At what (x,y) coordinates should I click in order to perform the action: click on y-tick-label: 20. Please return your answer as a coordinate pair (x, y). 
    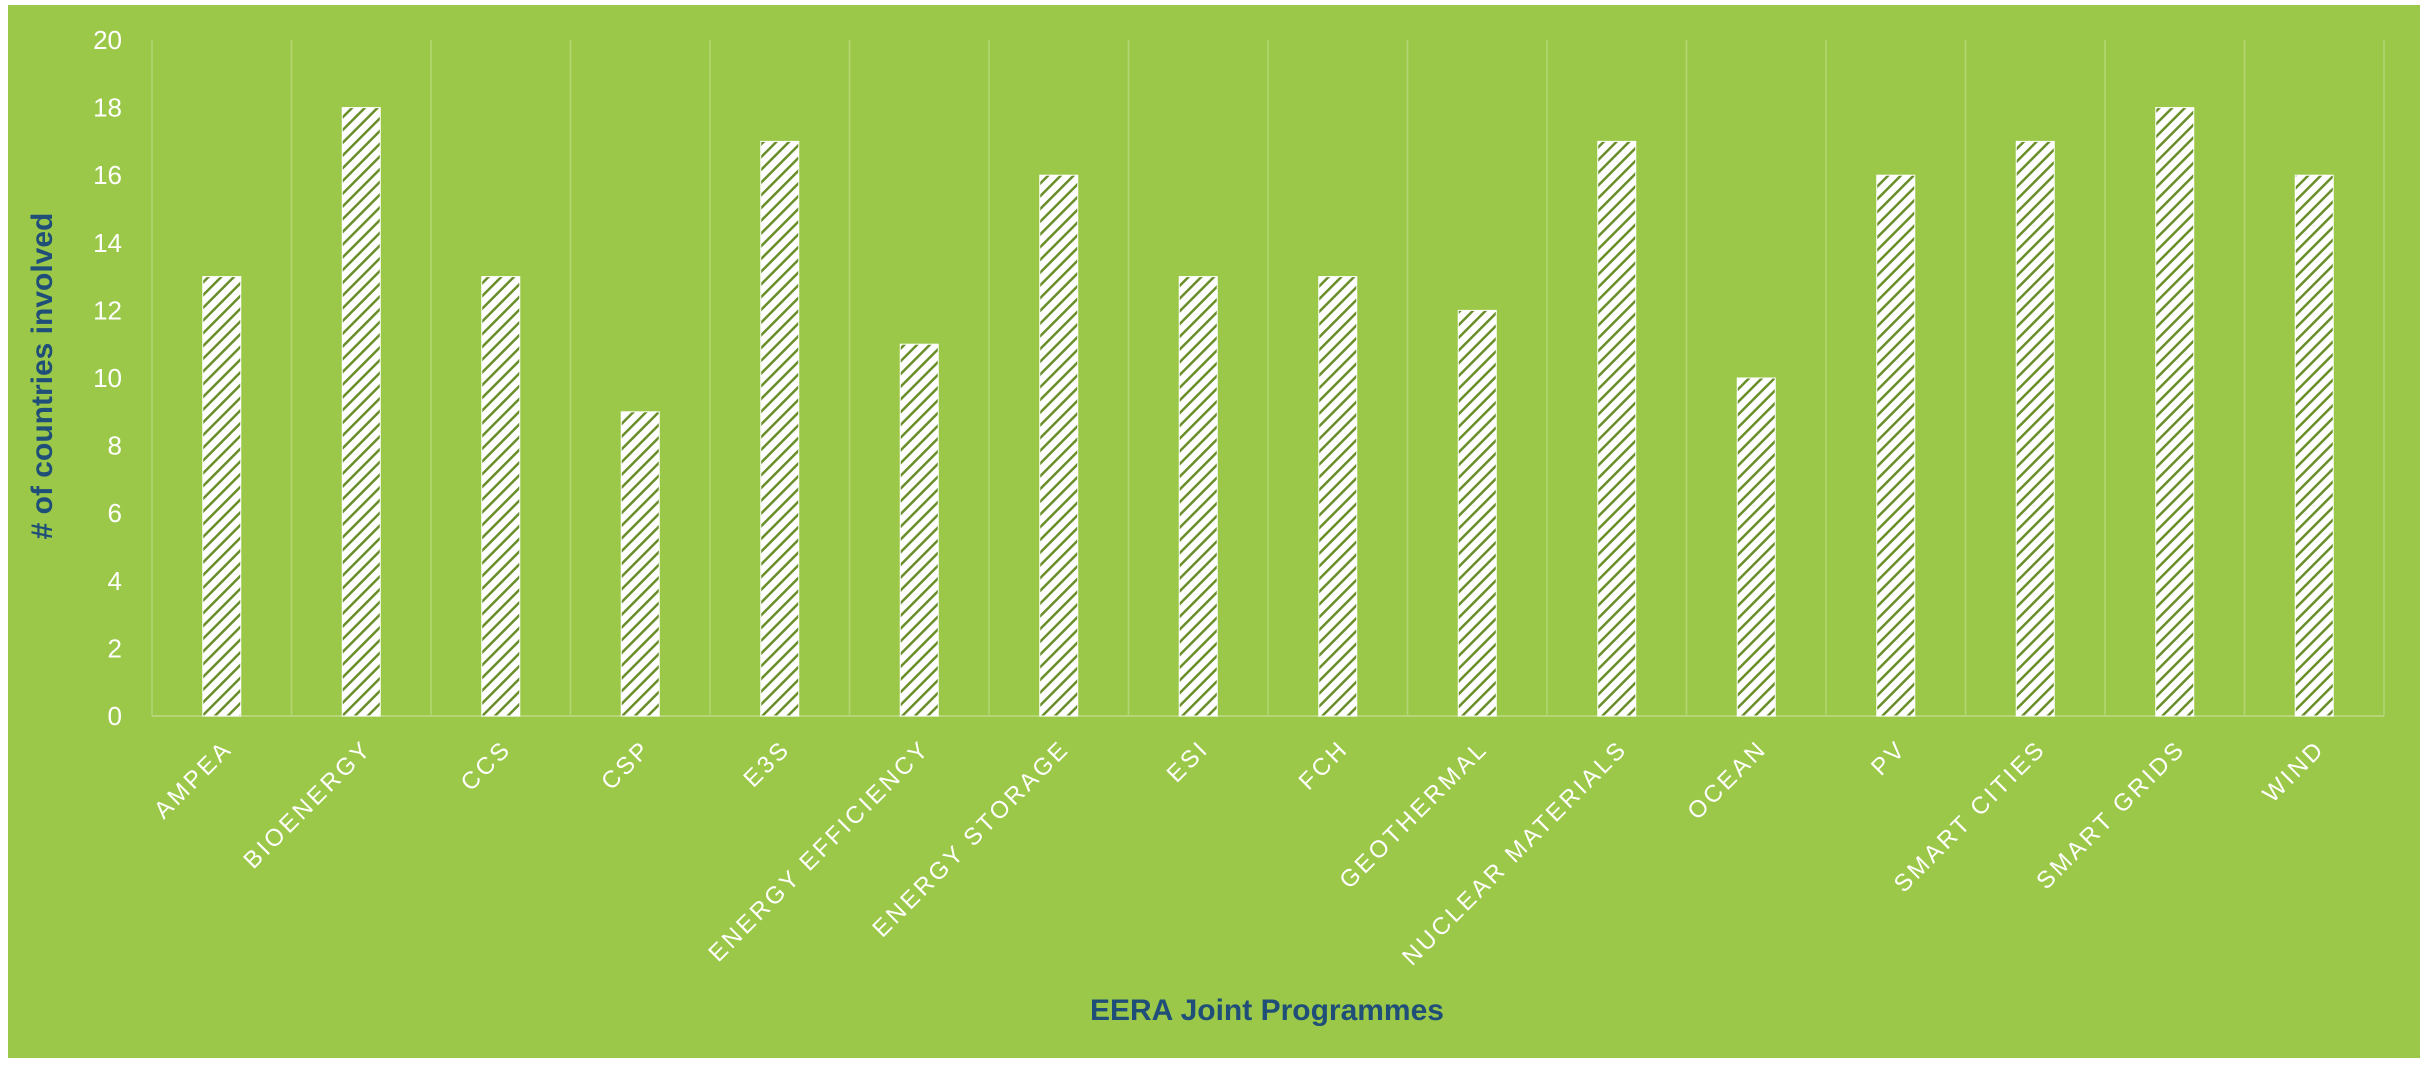
    Looking at the image, I should click on (107, 40).